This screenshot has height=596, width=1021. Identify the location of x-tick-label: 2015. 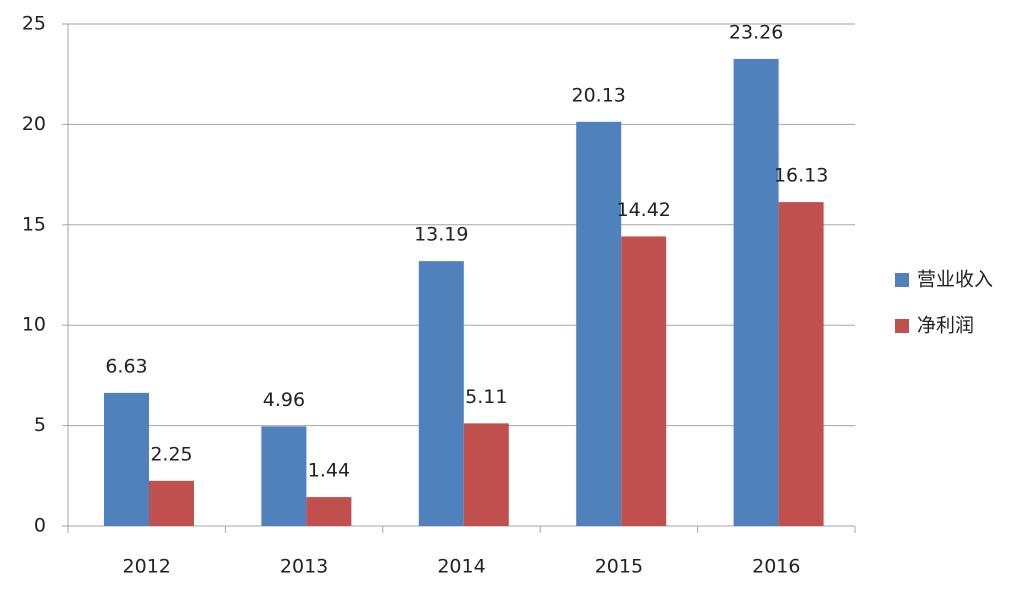
(619, 567).